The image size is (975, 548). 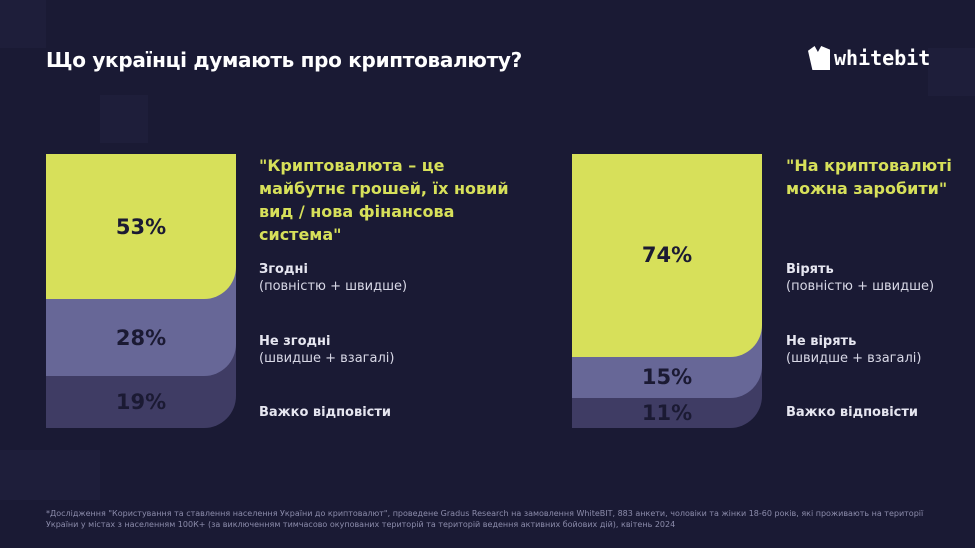 I want to click on legend-main: Не згодні, so click(x=295, y=341).